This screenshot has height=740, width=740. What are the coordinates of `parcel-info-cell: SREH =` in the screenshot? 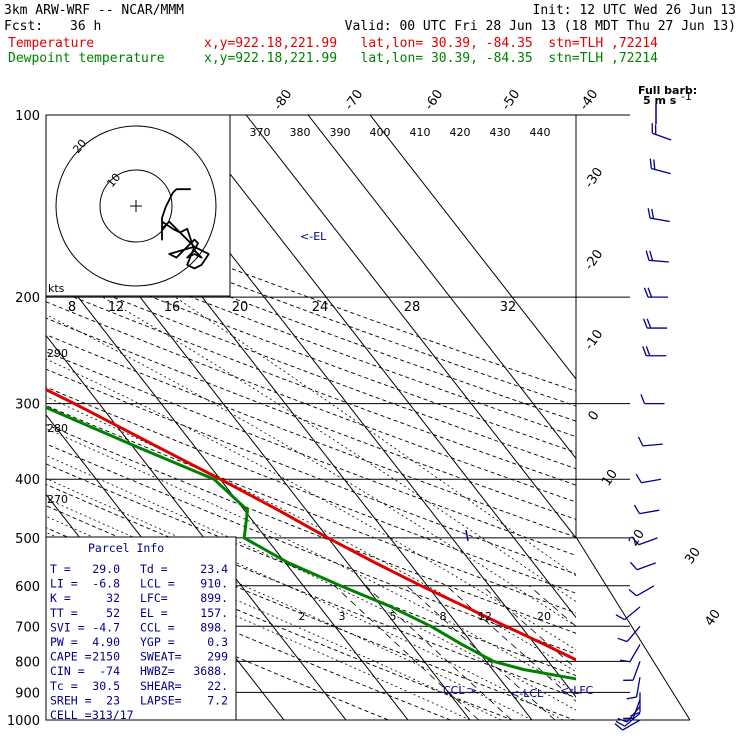 It's located at (71, 700).